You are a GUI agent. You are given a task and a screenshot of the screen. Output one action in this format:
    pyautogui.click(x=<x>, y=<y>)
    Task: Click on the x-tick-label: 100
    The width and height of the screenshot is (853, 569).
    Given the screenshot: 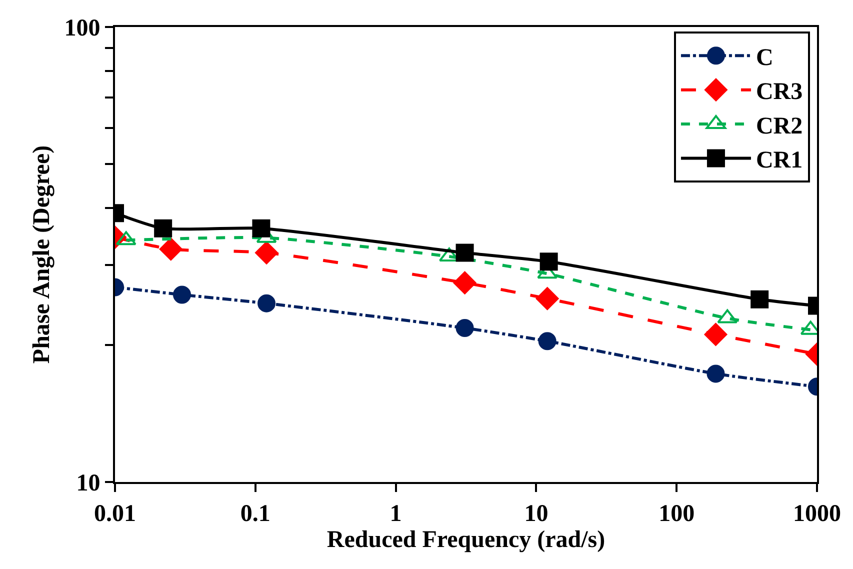 What is the action you would take?
    pyautogui.click(x=676, y=513)
    